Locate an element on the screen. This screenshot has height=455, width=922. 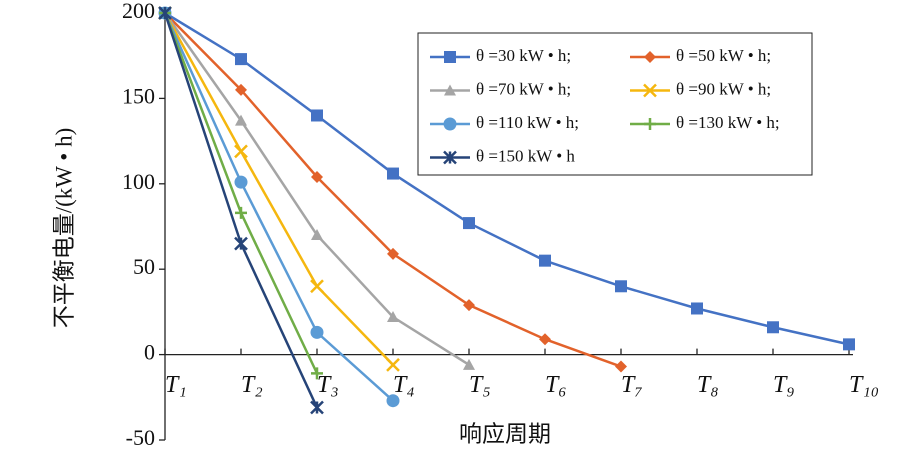
legend-label: θ =30 kW • h; is located at coordinates (523, 55).